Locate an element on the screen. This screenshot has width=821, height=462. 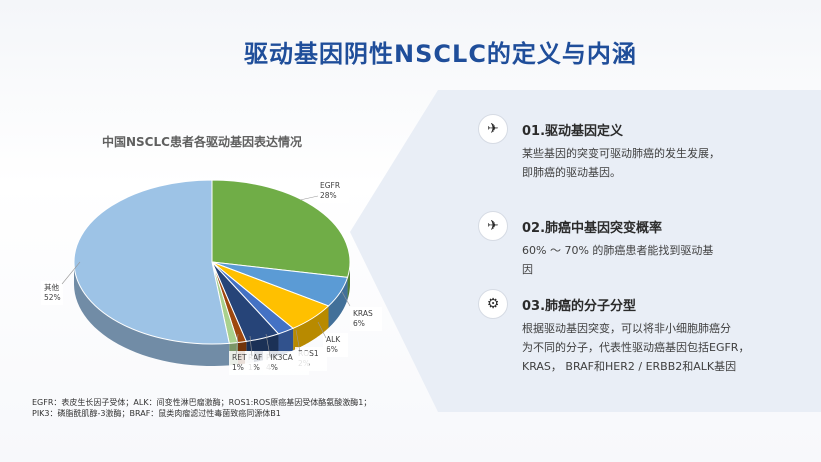
data-label-name: 其他 is located at coordinates (51, 287).